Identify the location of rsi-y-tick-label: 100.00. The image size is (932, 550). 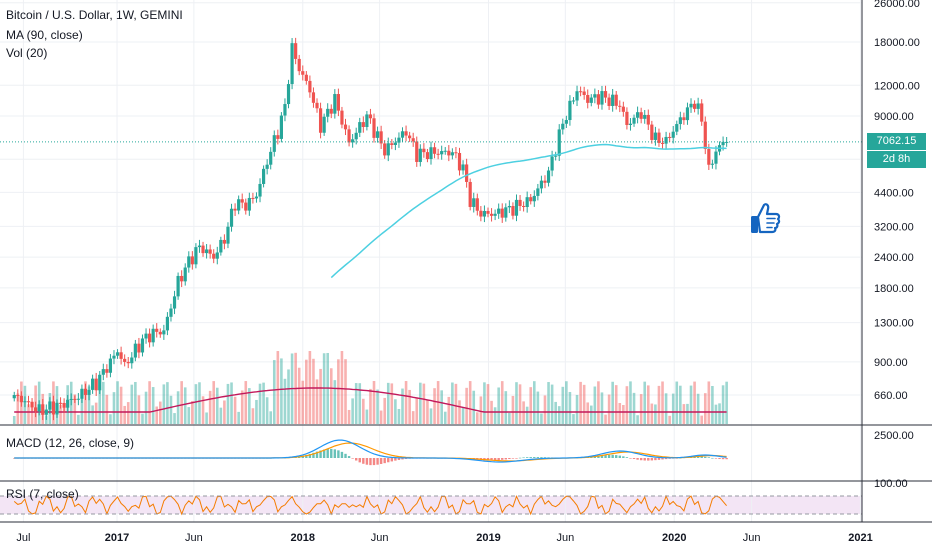
(891, 484).